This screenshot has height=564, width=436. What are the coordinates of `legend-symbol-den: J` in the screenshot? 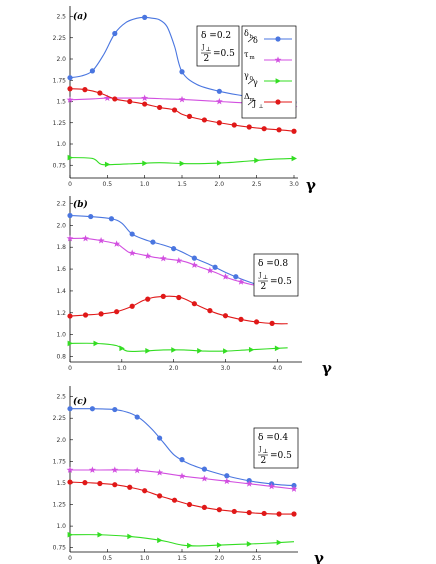 It's located at (254, 103).